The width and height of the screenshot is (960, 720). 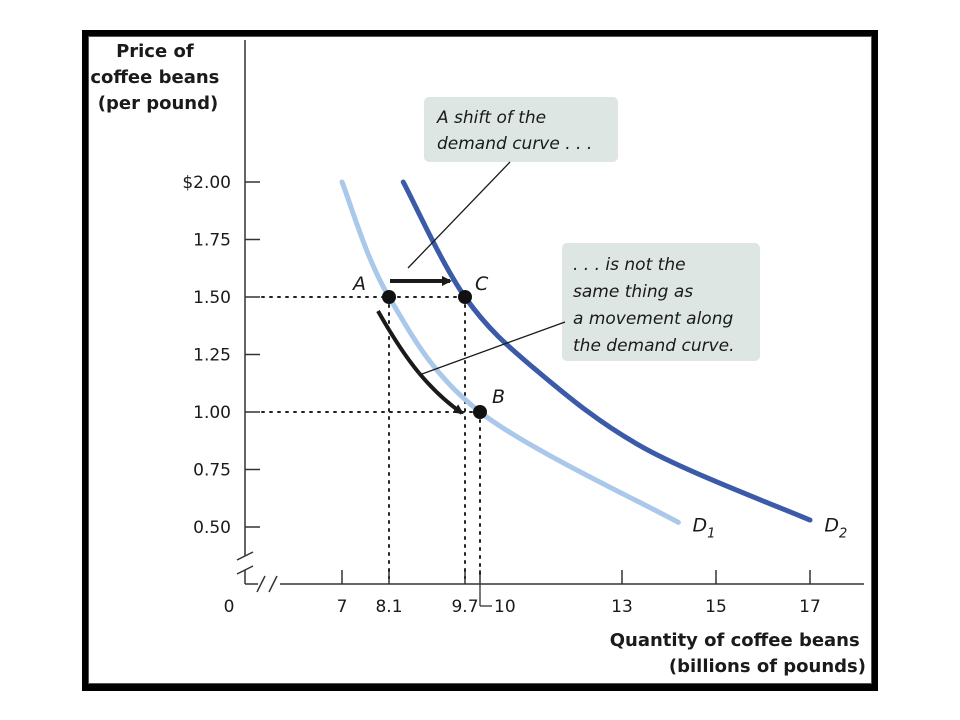 What do you see at coordinates (505, 607) in the screenshot?
I see `x-tick-label: 10` at bounding box center [505, 607].